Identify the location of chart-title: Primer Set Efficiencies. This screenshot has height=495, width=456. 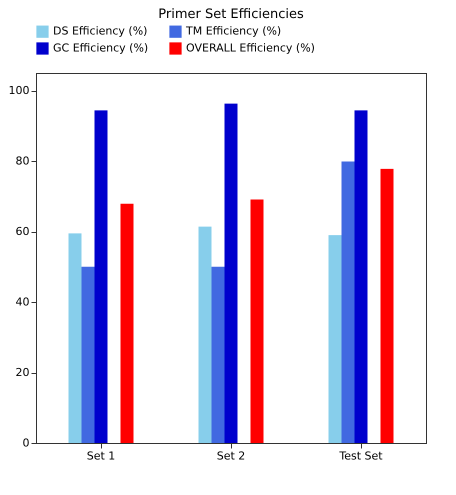
(231, 14).